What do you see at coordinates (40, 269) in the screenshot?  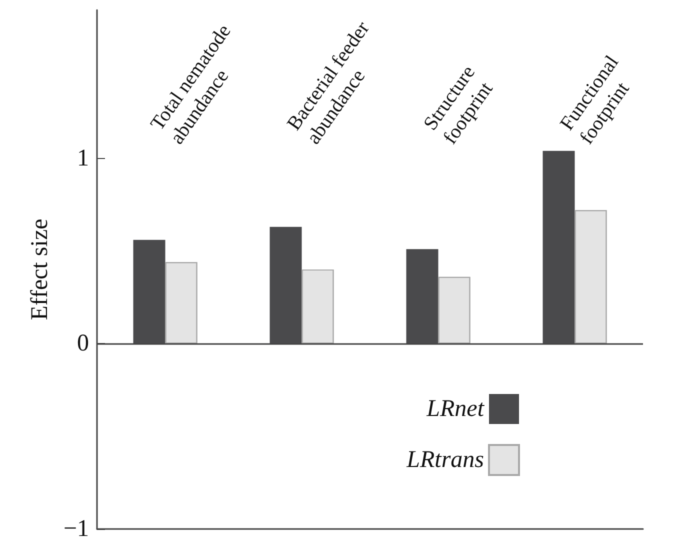 I see `y-axis-title: Effect size` at bounding box center [40, 269].